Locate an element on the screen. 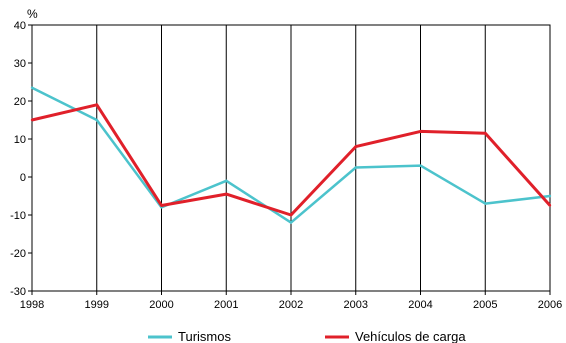  y-tick-label: 40 is located at coordinates (20, 26).